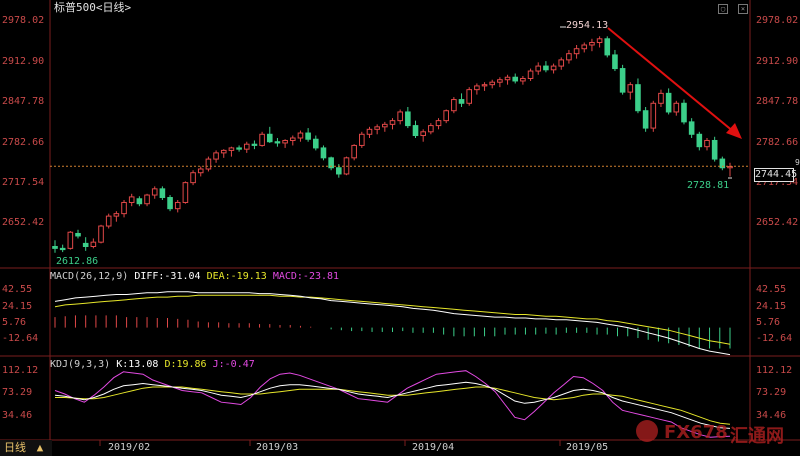  What do you see at coordinates (236, 276) in the screenshot?
I see `macd-dea-value: DEA:-19.13` at bounding box center [236, 276].